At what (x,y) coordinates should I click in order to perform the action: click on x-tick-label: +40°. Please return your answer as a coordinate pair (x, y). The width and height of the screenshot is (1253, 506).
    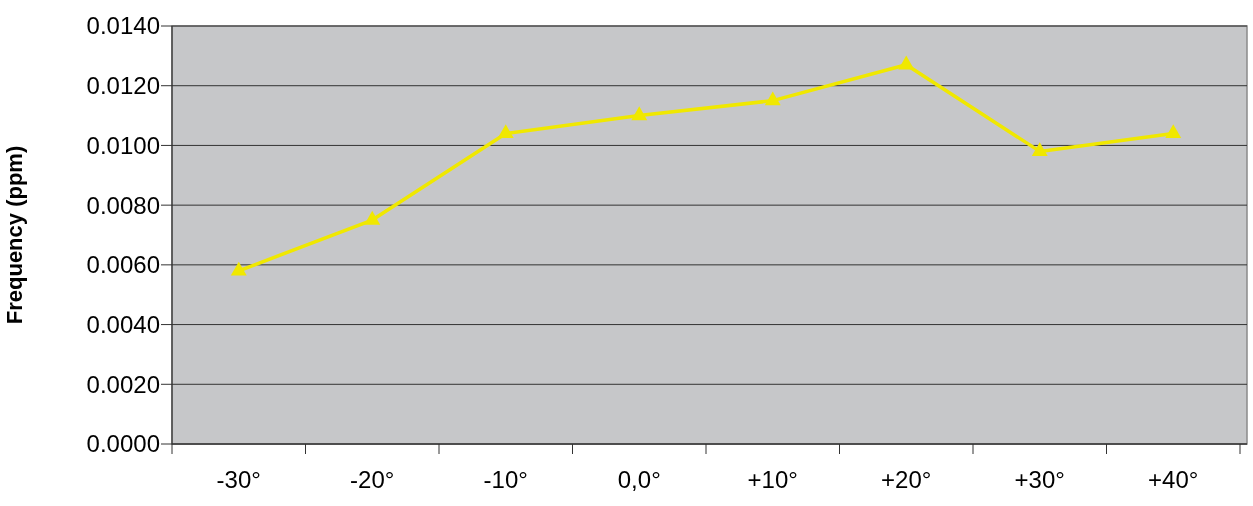
    Looking at the image, I should click on (1173, 479).